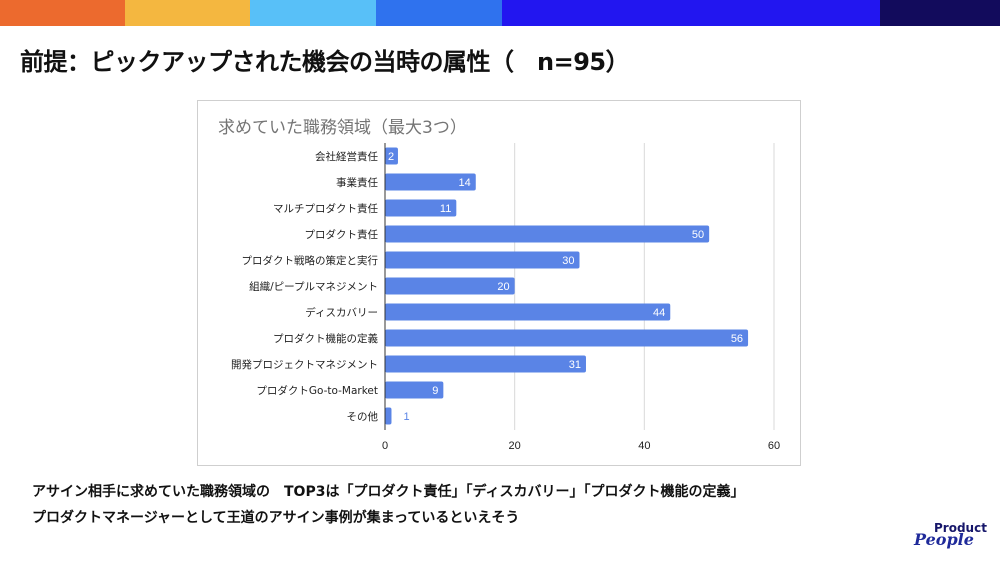  I want to click on logo-text-product: Product, so click(960, 528).